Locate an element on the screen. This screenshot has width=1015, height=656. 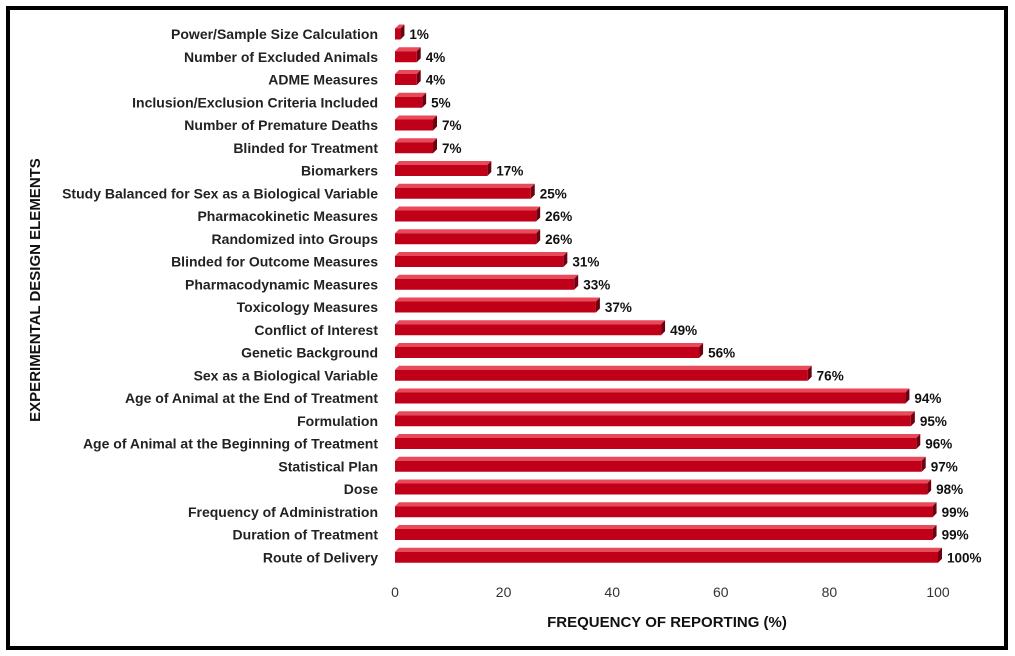
x-axis-ticks: 0 20 40 60 80 100 is located at coordinates (670, 592).